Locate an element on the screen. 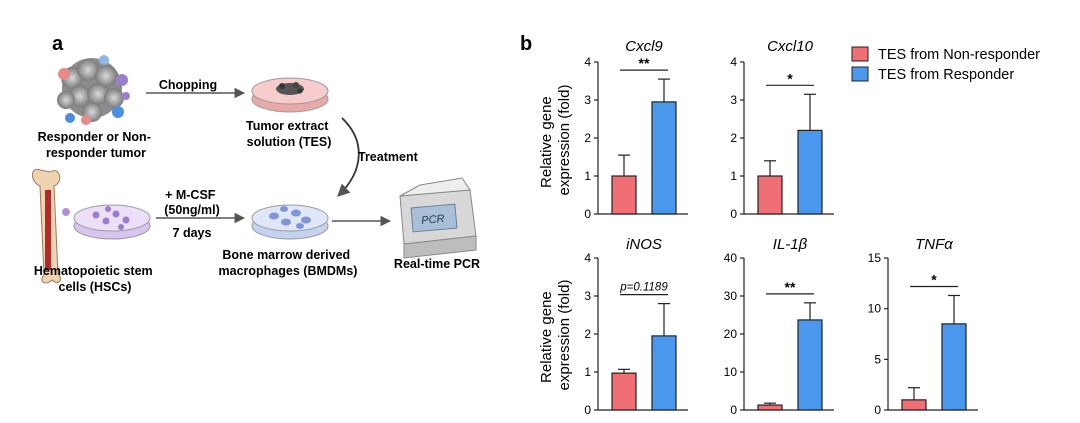 The width and height of the screenshot is (1080, 423). chopping-label: Chopping is located at coordinates (188, 85).